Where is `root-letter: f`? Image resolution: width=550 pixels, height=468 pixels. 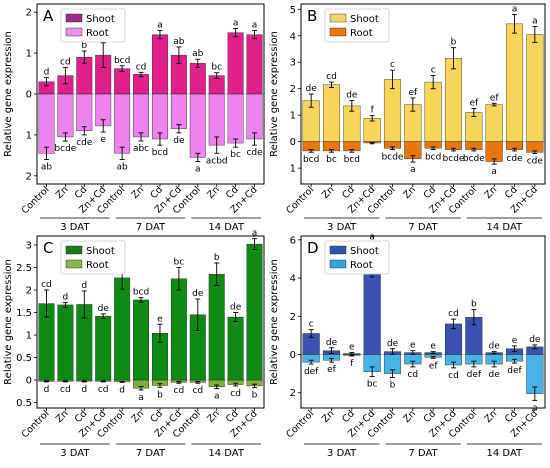
root-letter: f is located at coordinates (352, 364).